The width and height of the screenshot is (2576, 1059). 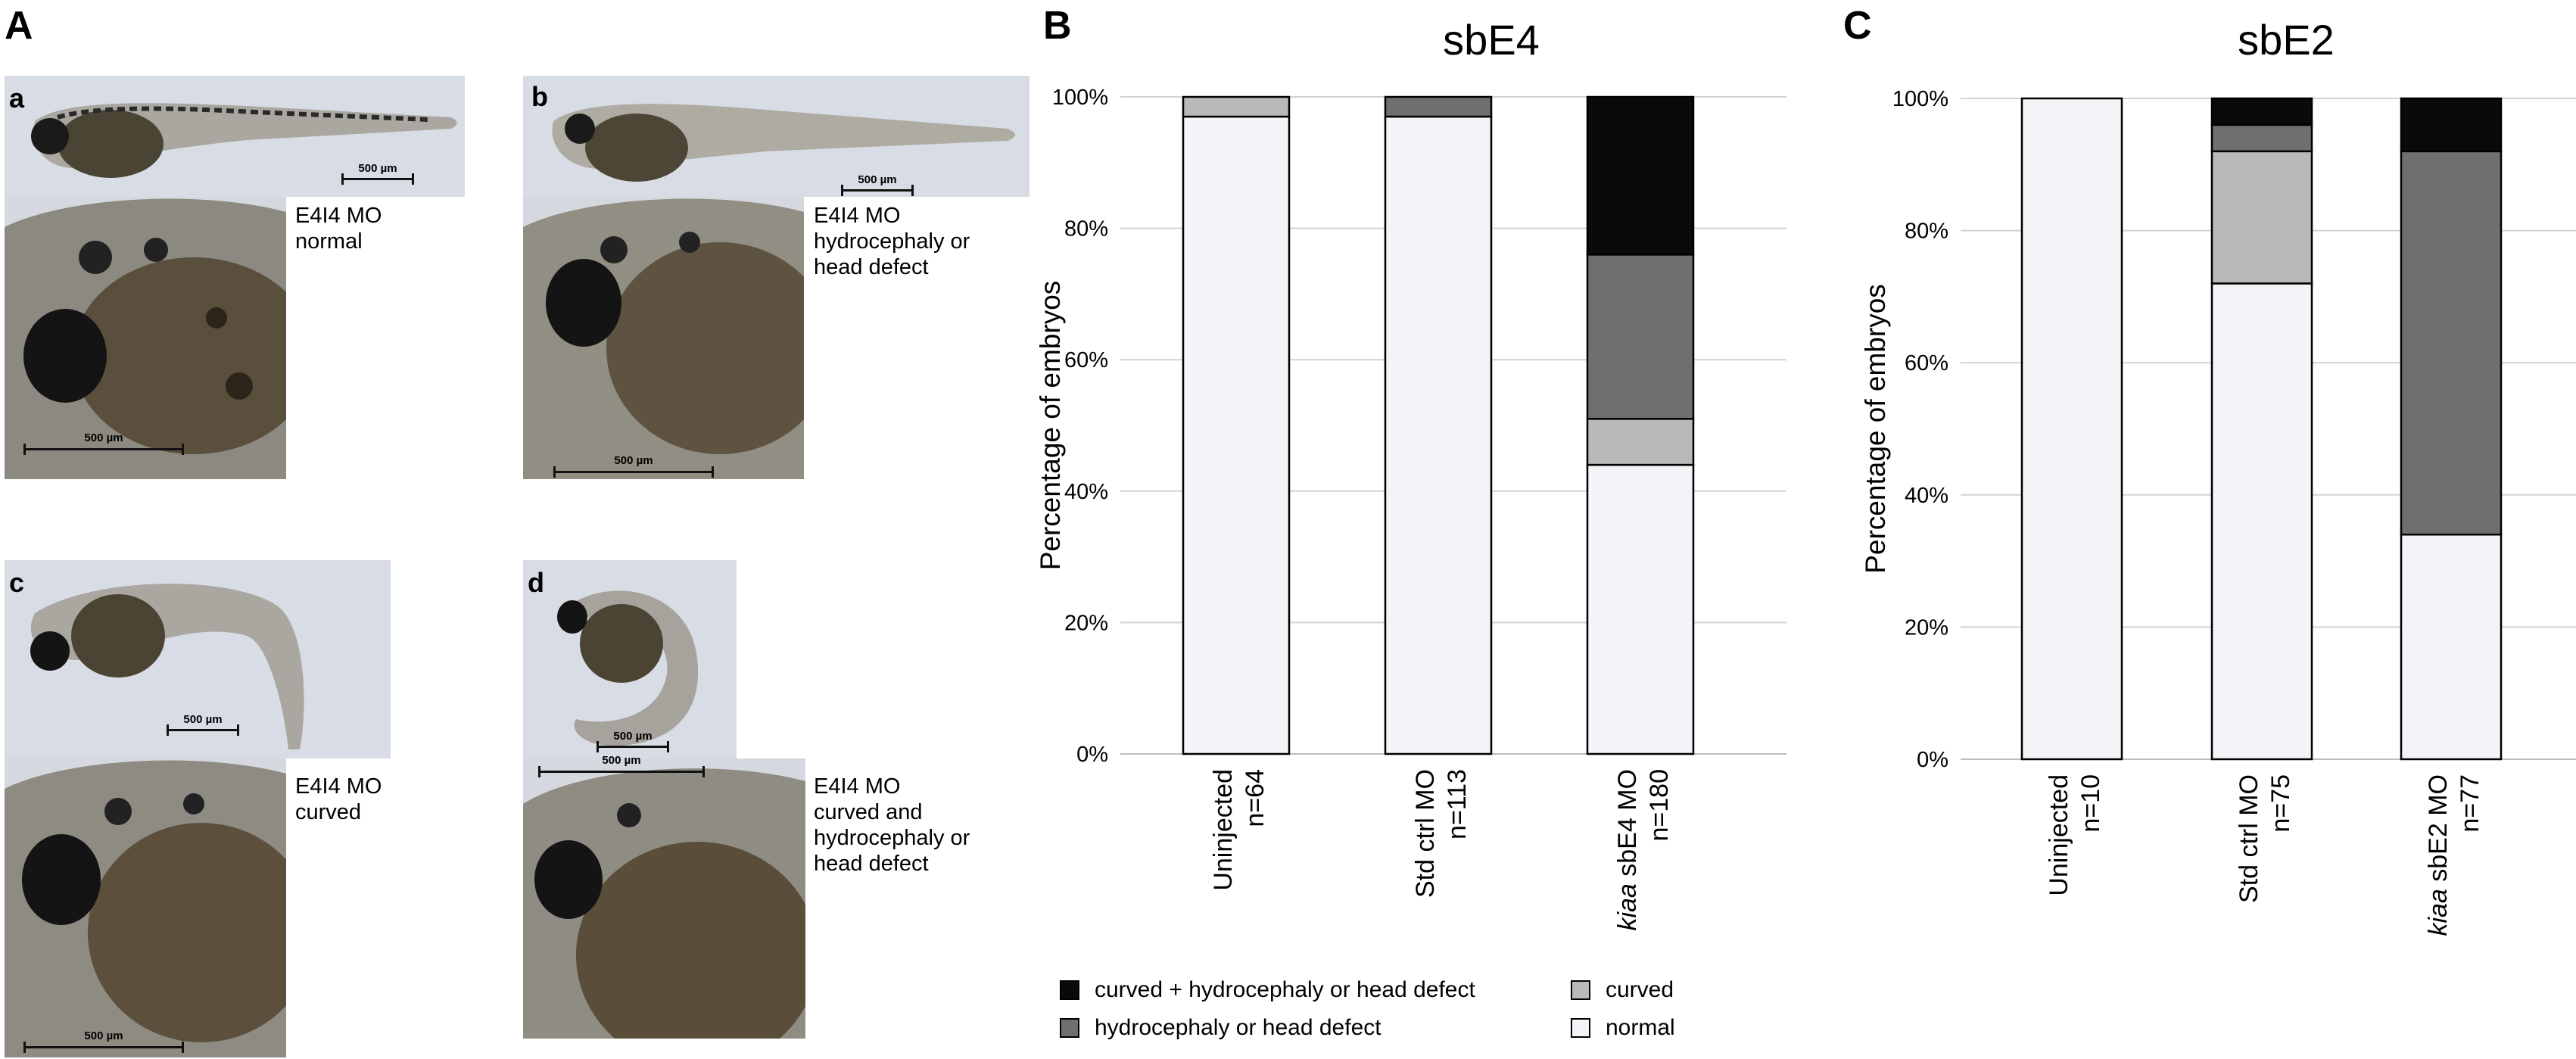 I want to click on micrograph-c-head-closeup, so click(x=145, y=907).